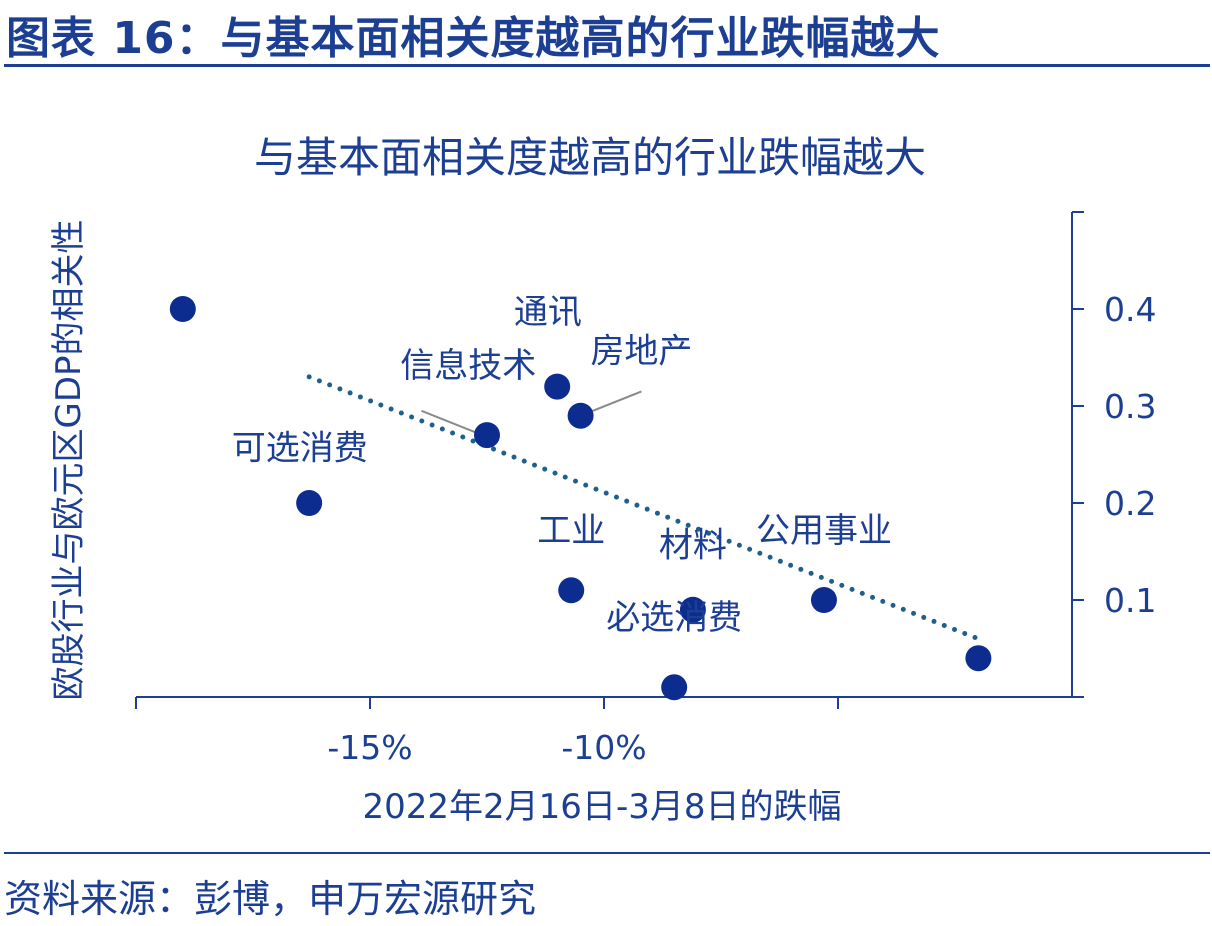 The image size is (1212, 926). Describe the element at coordinates (590, 157) in the screenshot. I see `chart-title: 与基本面相关度越高的行业跌幅越大` at that location.